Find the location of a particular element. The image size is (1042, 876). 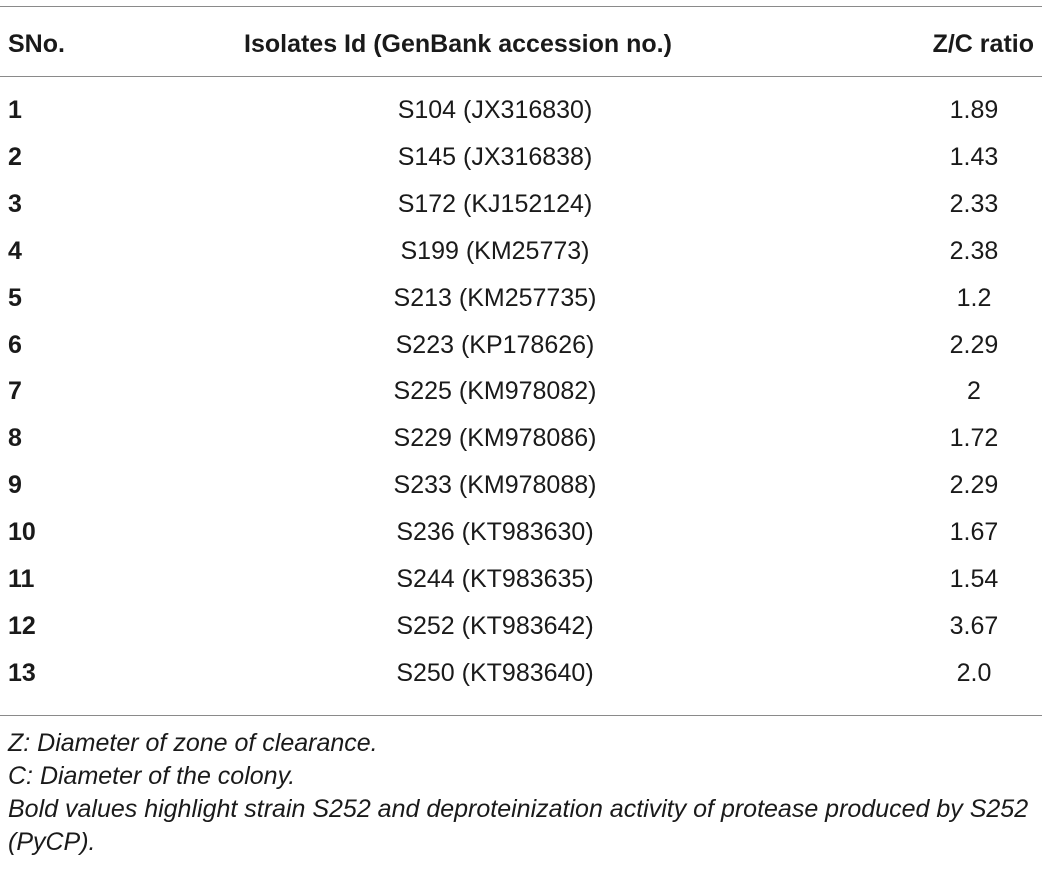

row-zc-ratio: 2.33 is located at coordinates (974, 203).